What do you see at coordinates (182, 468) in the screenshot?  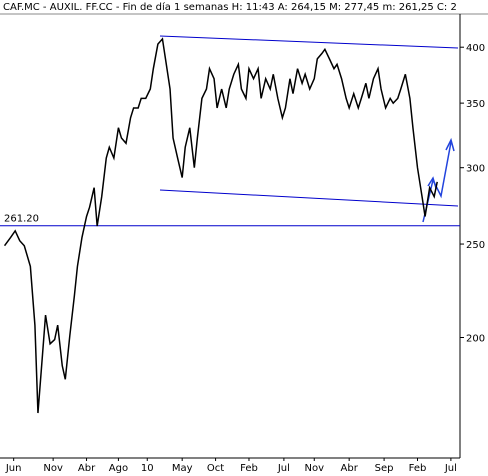 I see `x-tick-label: May` at bounding box center [182, 468].